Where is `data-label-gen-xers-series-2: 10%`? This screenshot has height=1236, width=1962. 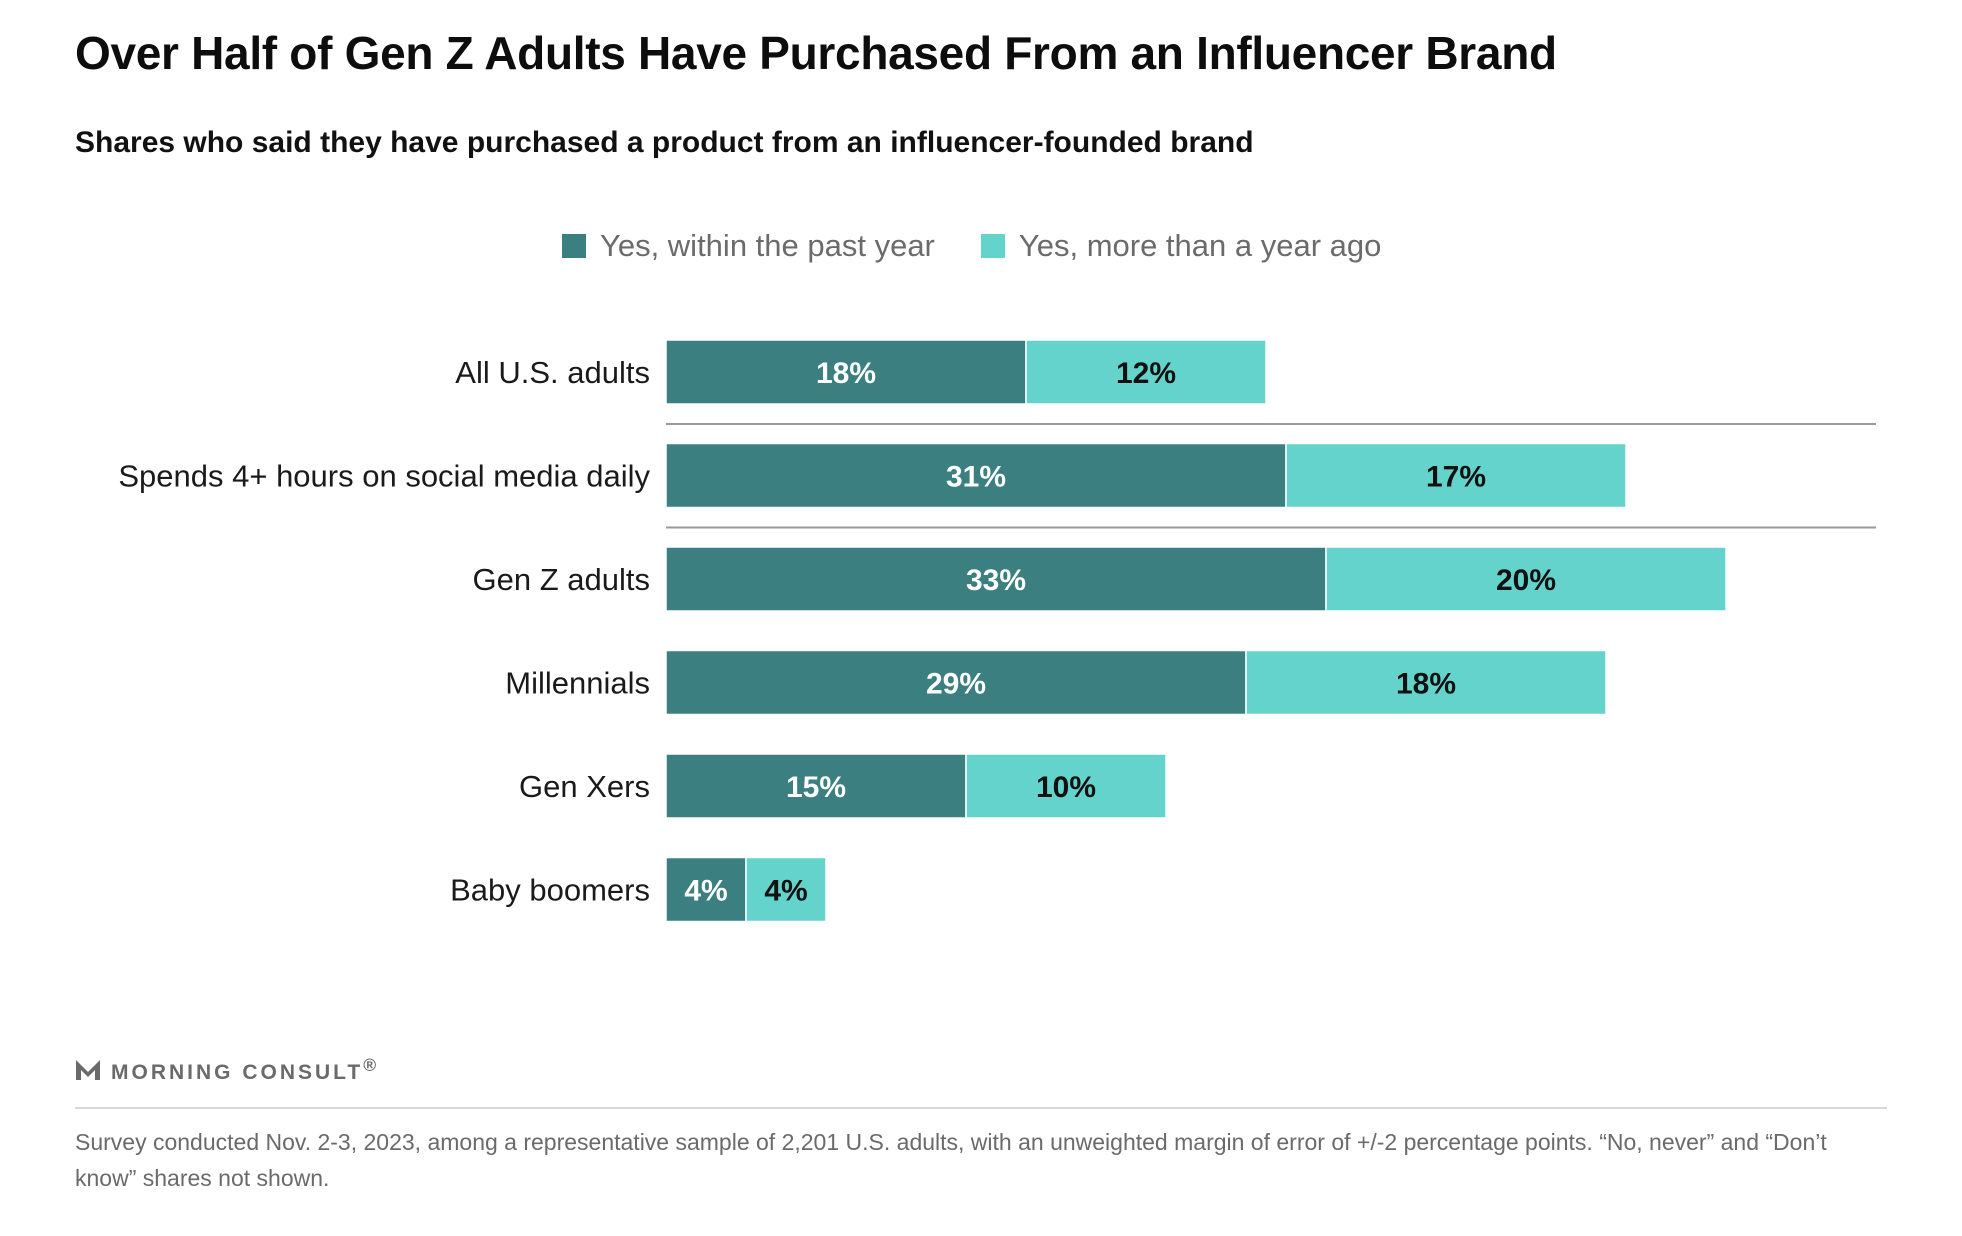 data-label-gen-xers-series-2: 10% is located at coordinates (1066, 787).